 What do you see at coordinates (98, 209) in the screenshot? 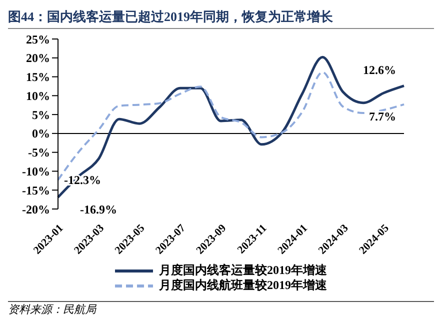
I see `data-label: -16.9%` at bounding box center [98, 209].